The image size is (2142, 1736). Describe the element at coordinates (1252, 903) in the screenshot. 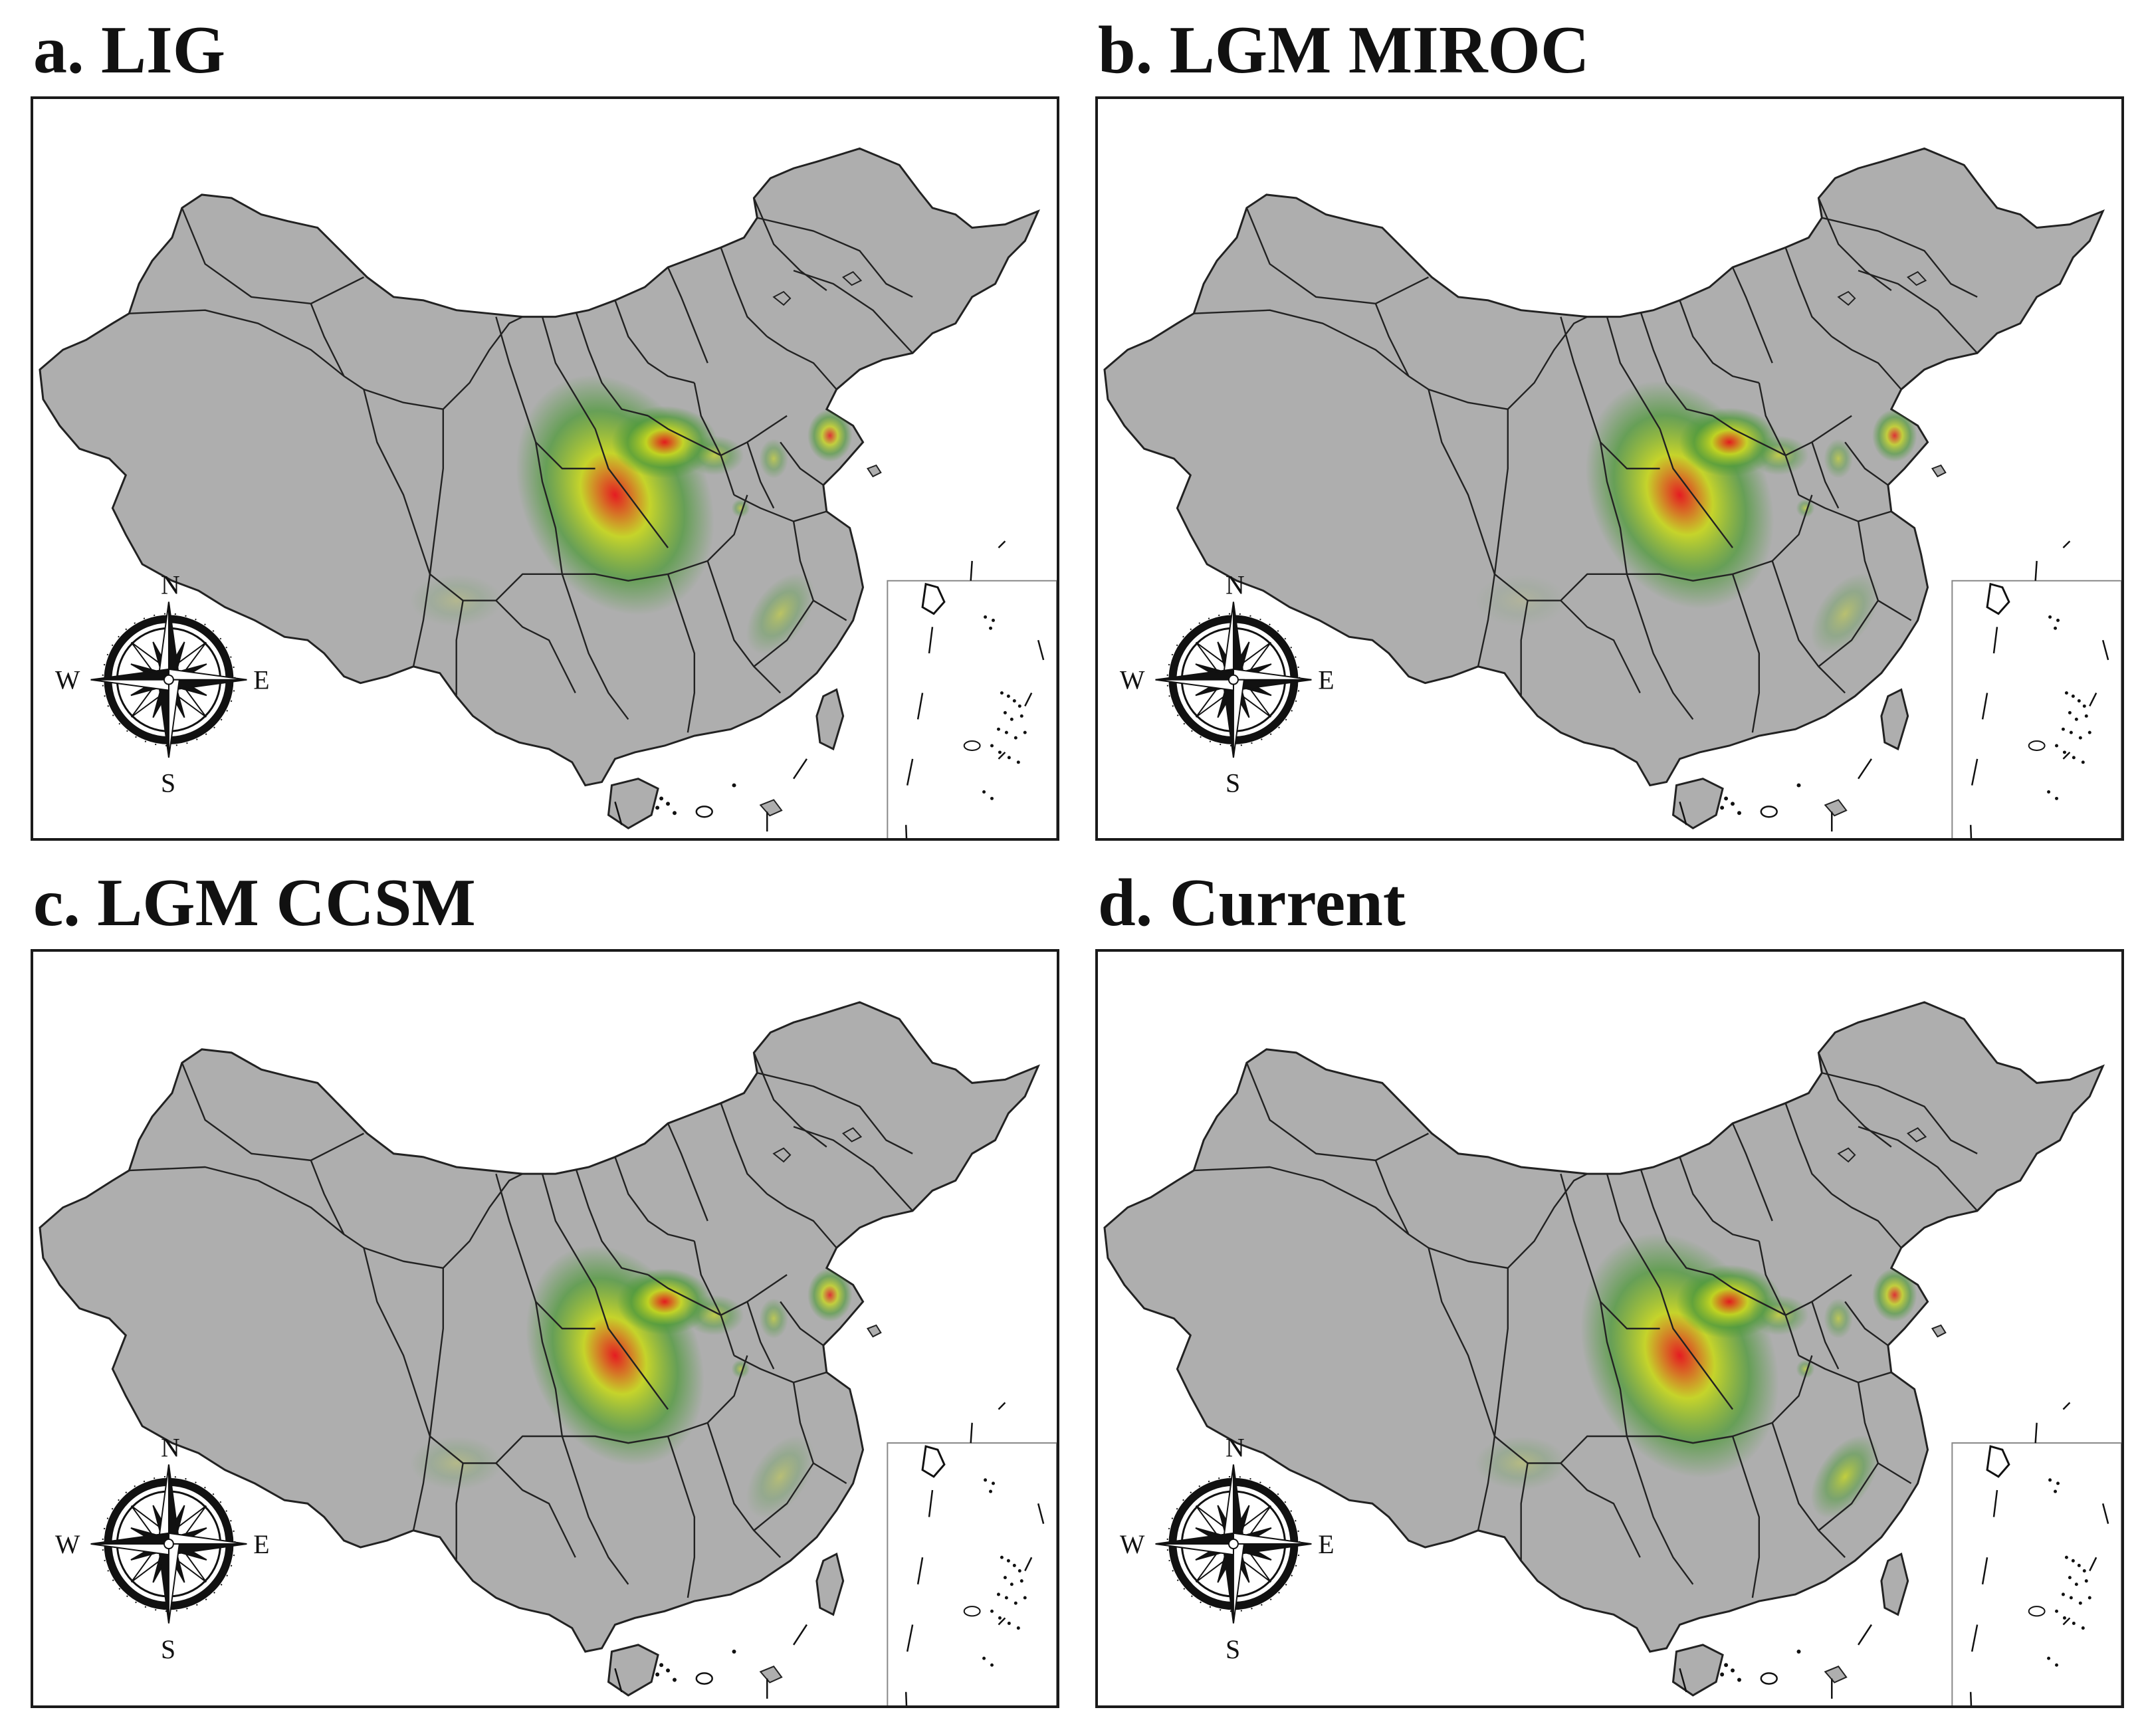

I see `panel-title-d: d. Current` at that location.